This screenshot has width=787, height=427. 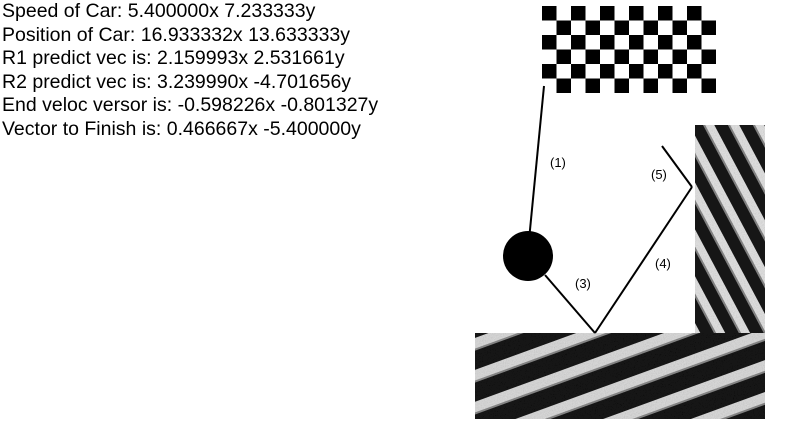 I want to click on hud-label: R2 predict vec is:, so click(x=77, y=81).